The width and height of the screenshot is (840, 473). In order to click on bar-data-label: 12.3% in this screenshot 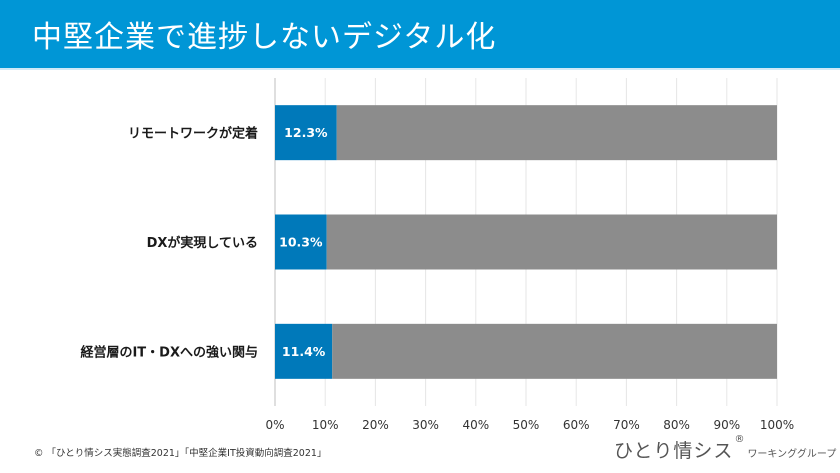, I will do `click(306, 132)`.